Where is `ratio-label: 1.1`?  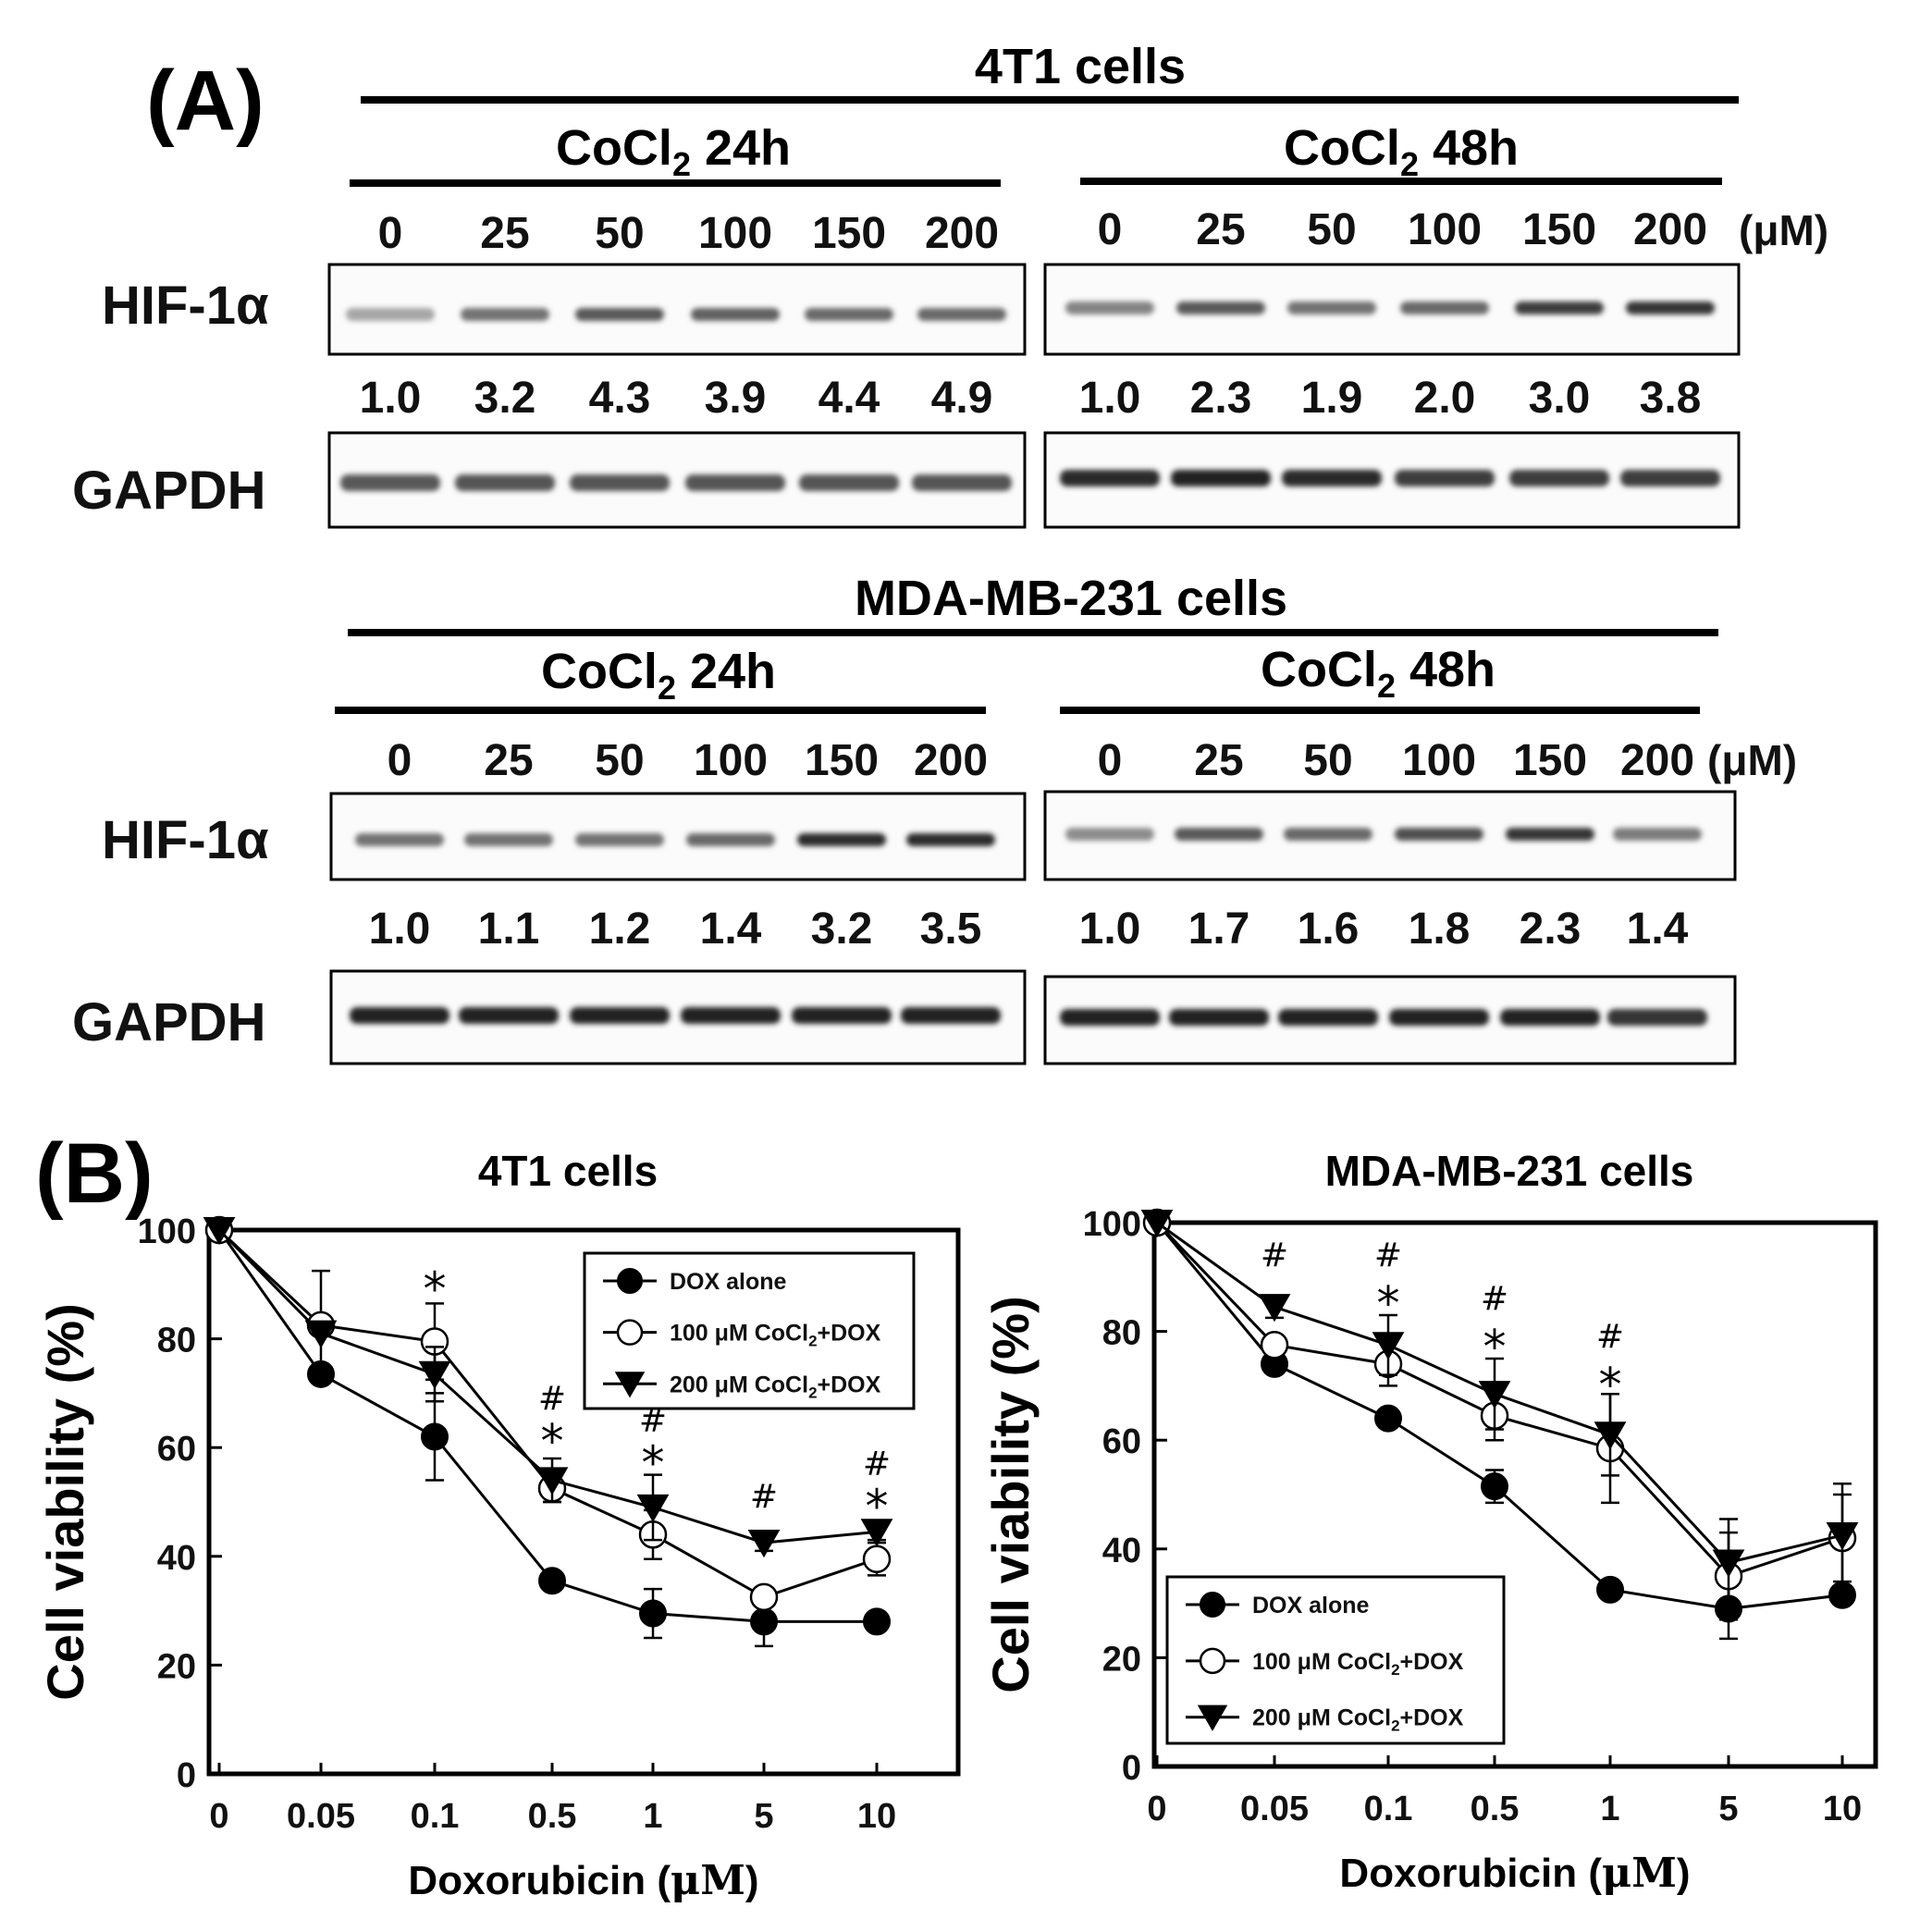 ratio-label: 1.1 is located at coordinates (509, 929).